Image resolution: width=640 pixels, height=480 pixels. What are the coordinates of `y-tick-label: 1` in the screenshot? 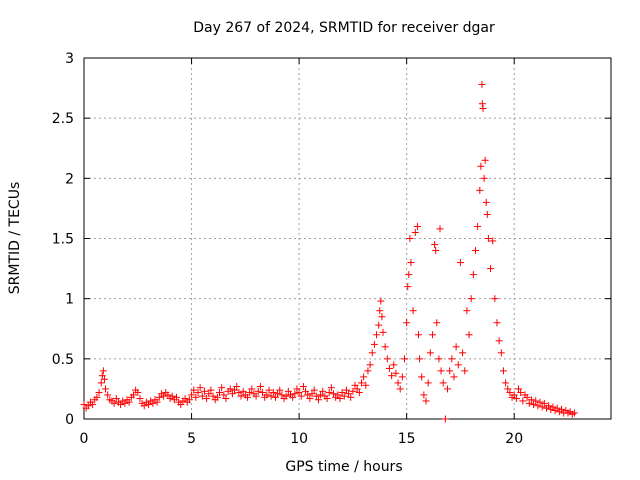 It's located at (69, 300).